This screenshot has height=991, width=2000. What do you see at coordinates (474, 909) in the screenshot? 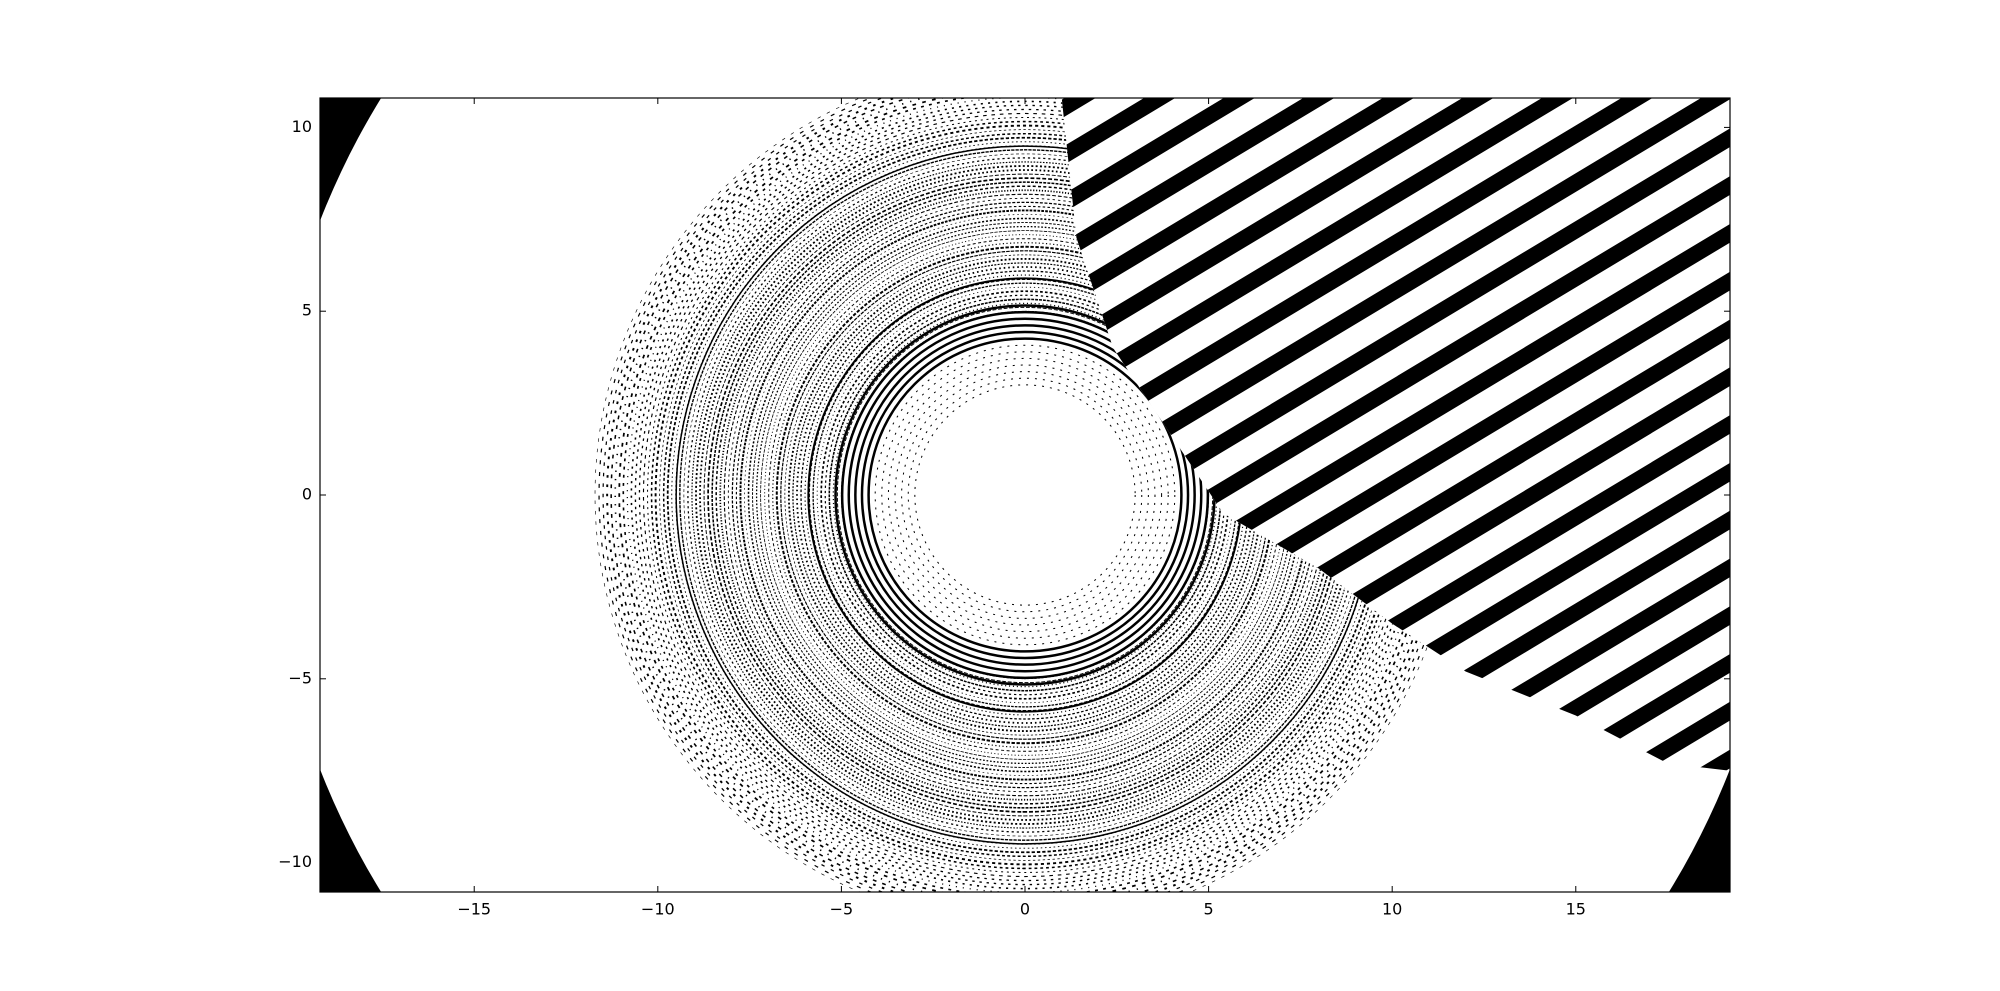
I see `x-tick-label: −15` at bounding box center [474, 909].